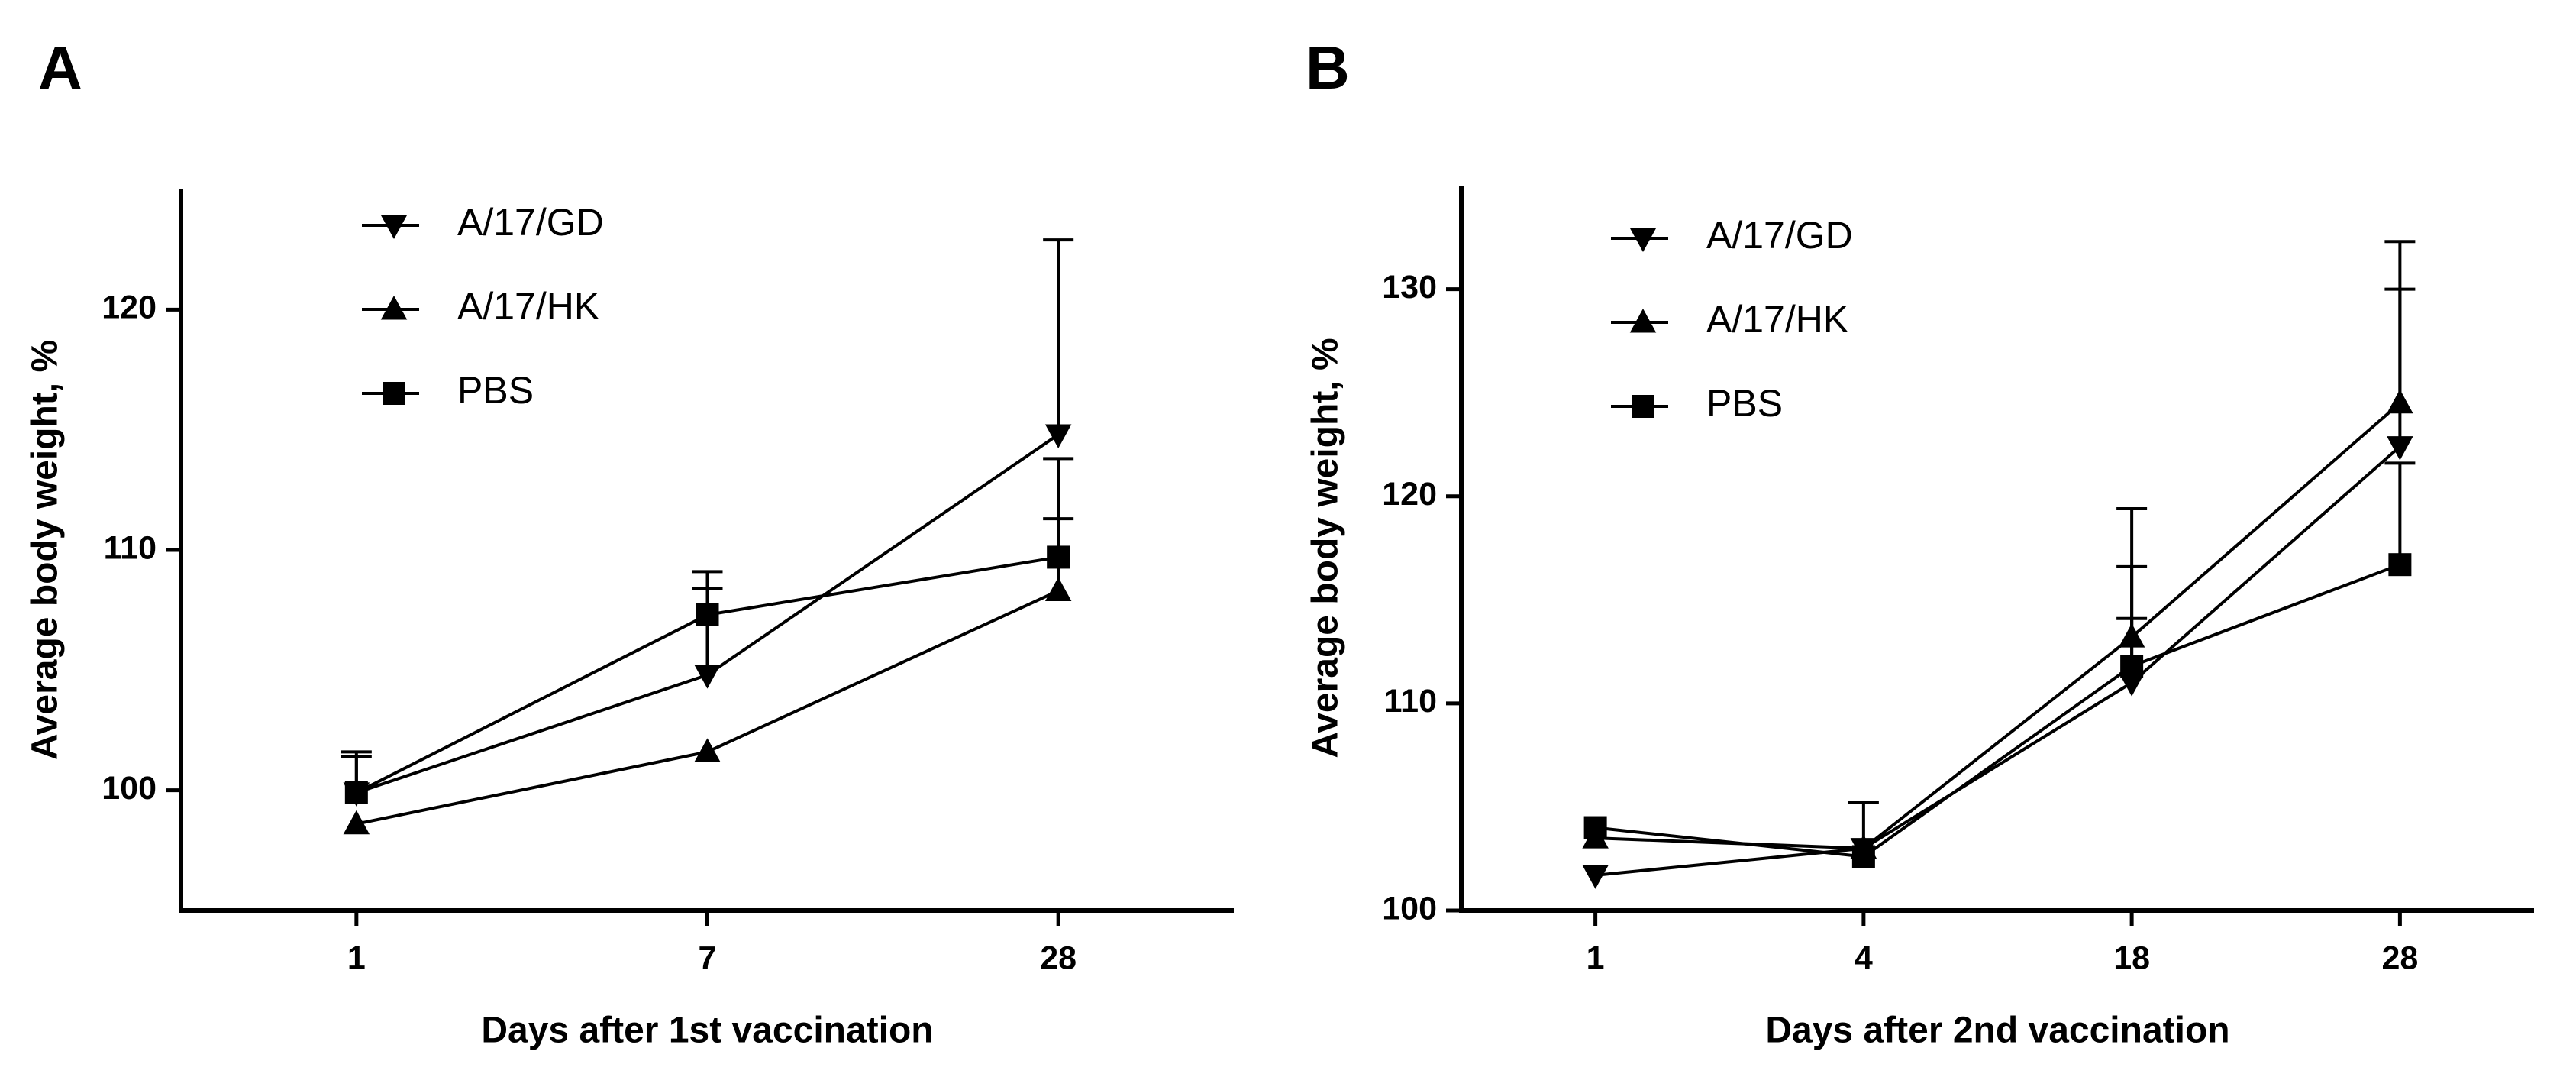 The width and height of the screenshot is (2576, 1077). Describe the element at coordinates (1409, 288) in the screenshot. I see `y-tick-label: 130` at that location.